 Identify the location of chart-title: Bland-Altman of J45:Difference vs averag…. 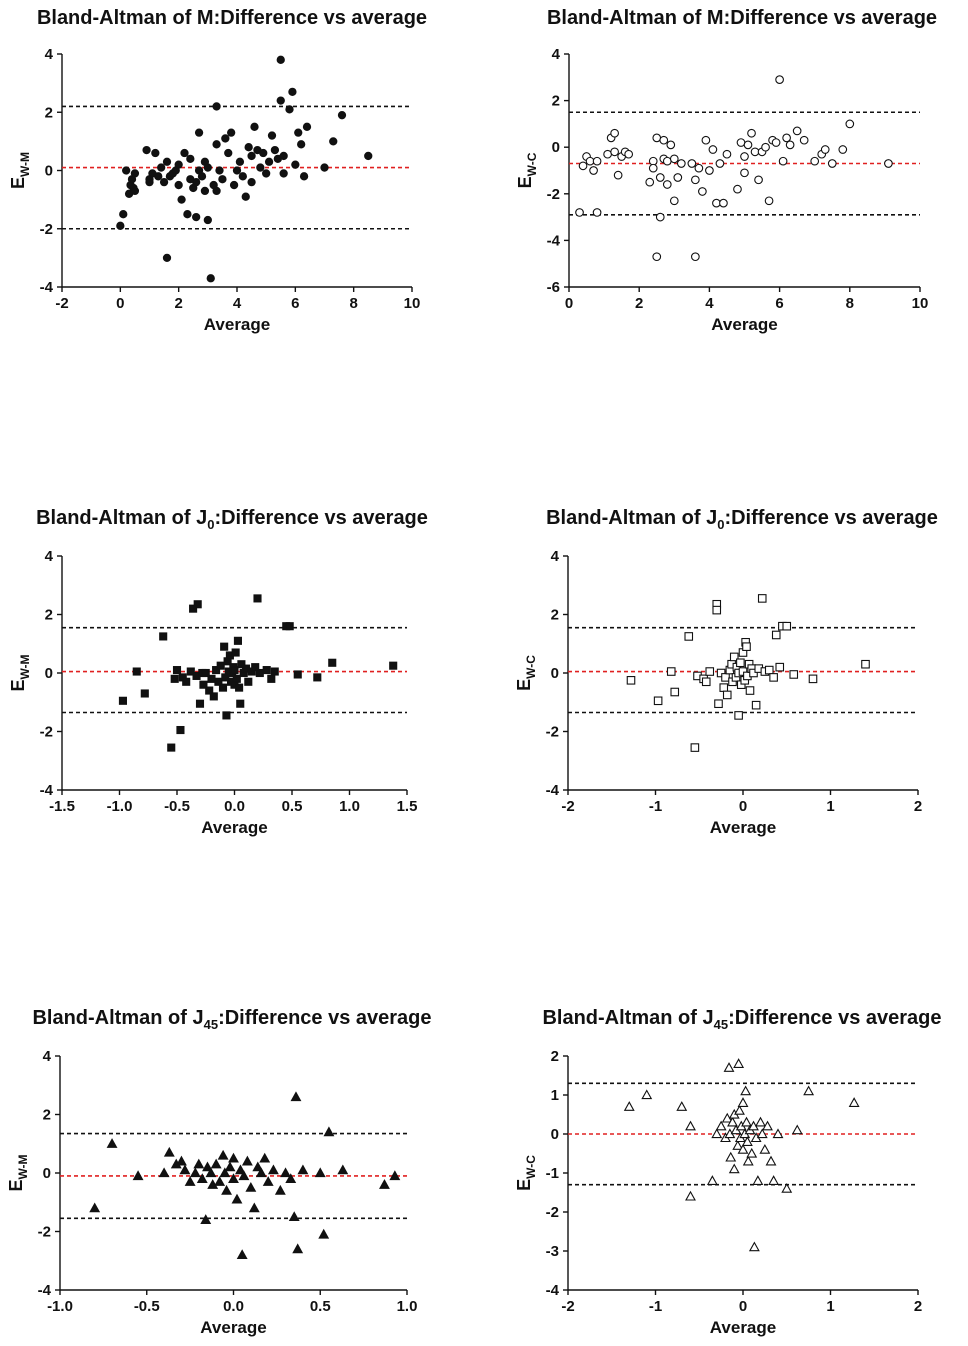
(741, 1019).